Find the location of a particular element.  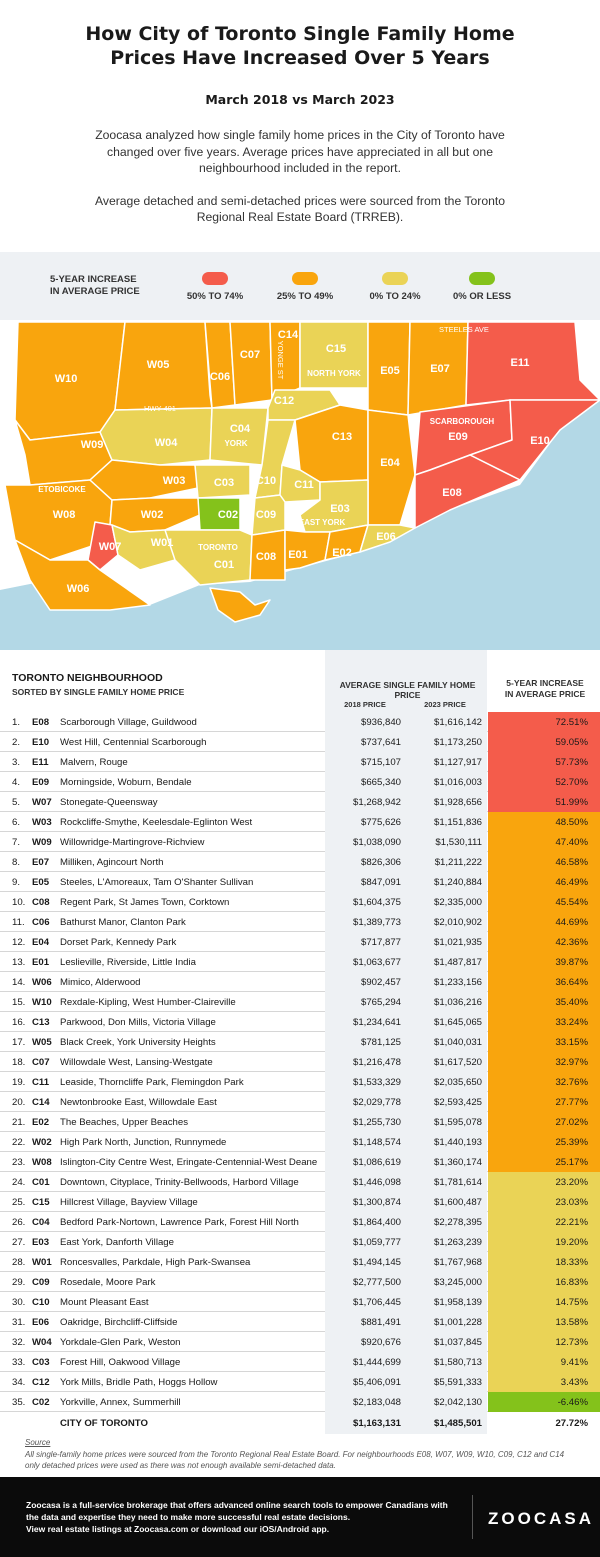

rank: 6. is located at coordinates (16, 822).